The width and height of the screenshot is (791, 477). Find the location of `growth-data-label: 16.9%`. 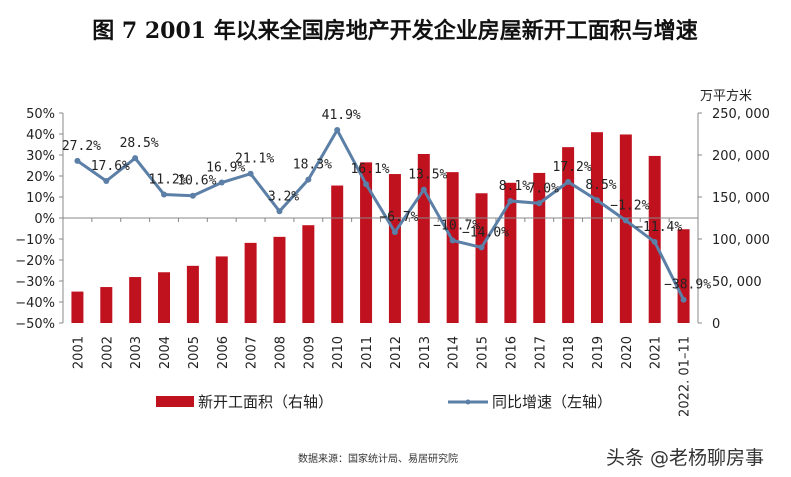

growth-data-label: 16.9% is located at coordinates (225, 168).